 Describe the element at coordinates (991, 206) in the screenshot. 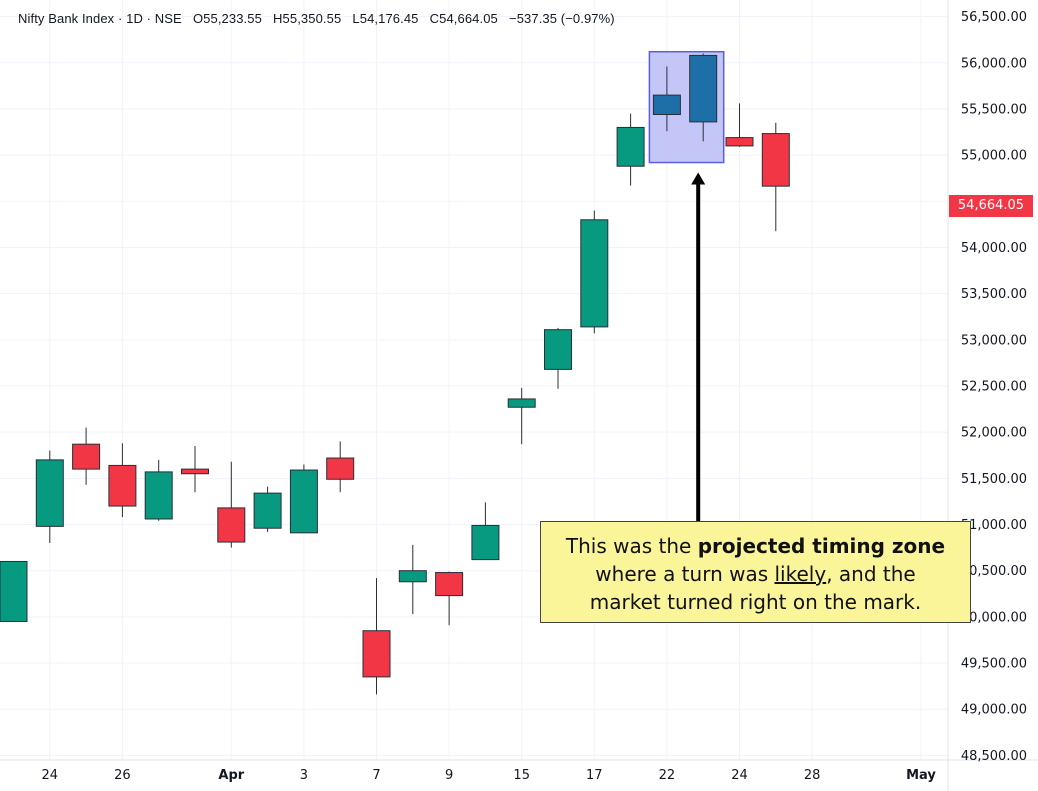

I see `current-price-tag: 54,664.05` at that location.